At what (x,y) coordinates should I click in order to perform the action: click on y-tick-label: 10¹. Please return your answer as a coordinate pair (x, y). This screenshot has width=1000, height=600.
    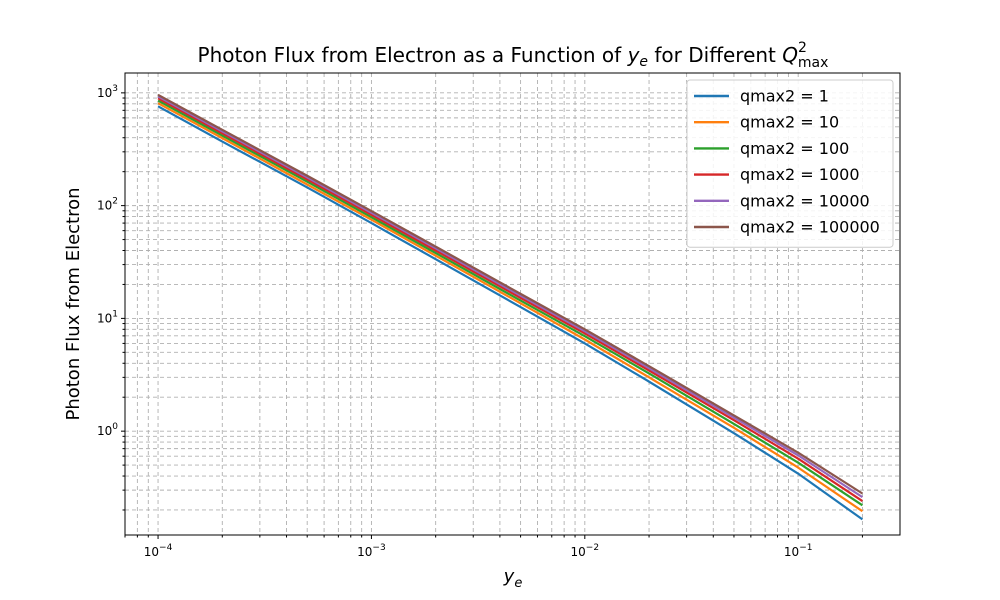
    Looking at the image, I should click on (107, 317).